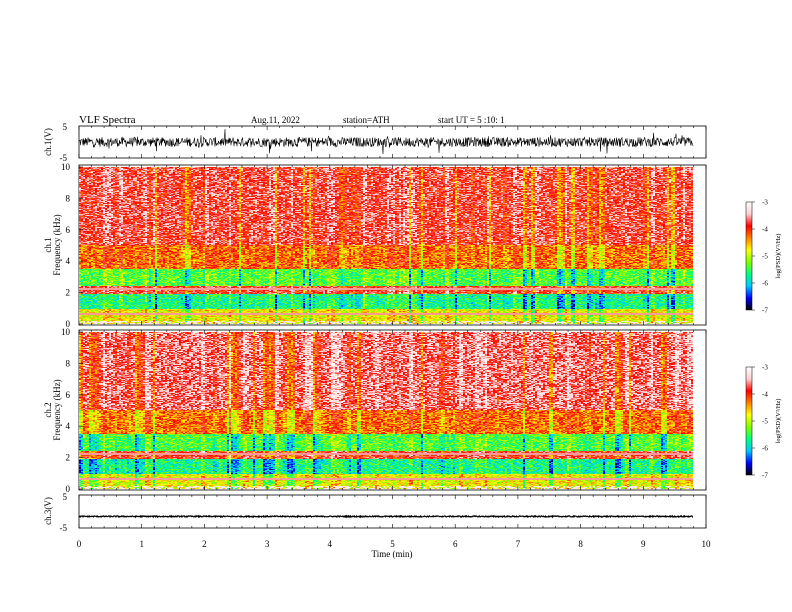  Describe the element at coordinates (392, 511) in the screenshot. I see `ch3-waveform-frame` at that location.